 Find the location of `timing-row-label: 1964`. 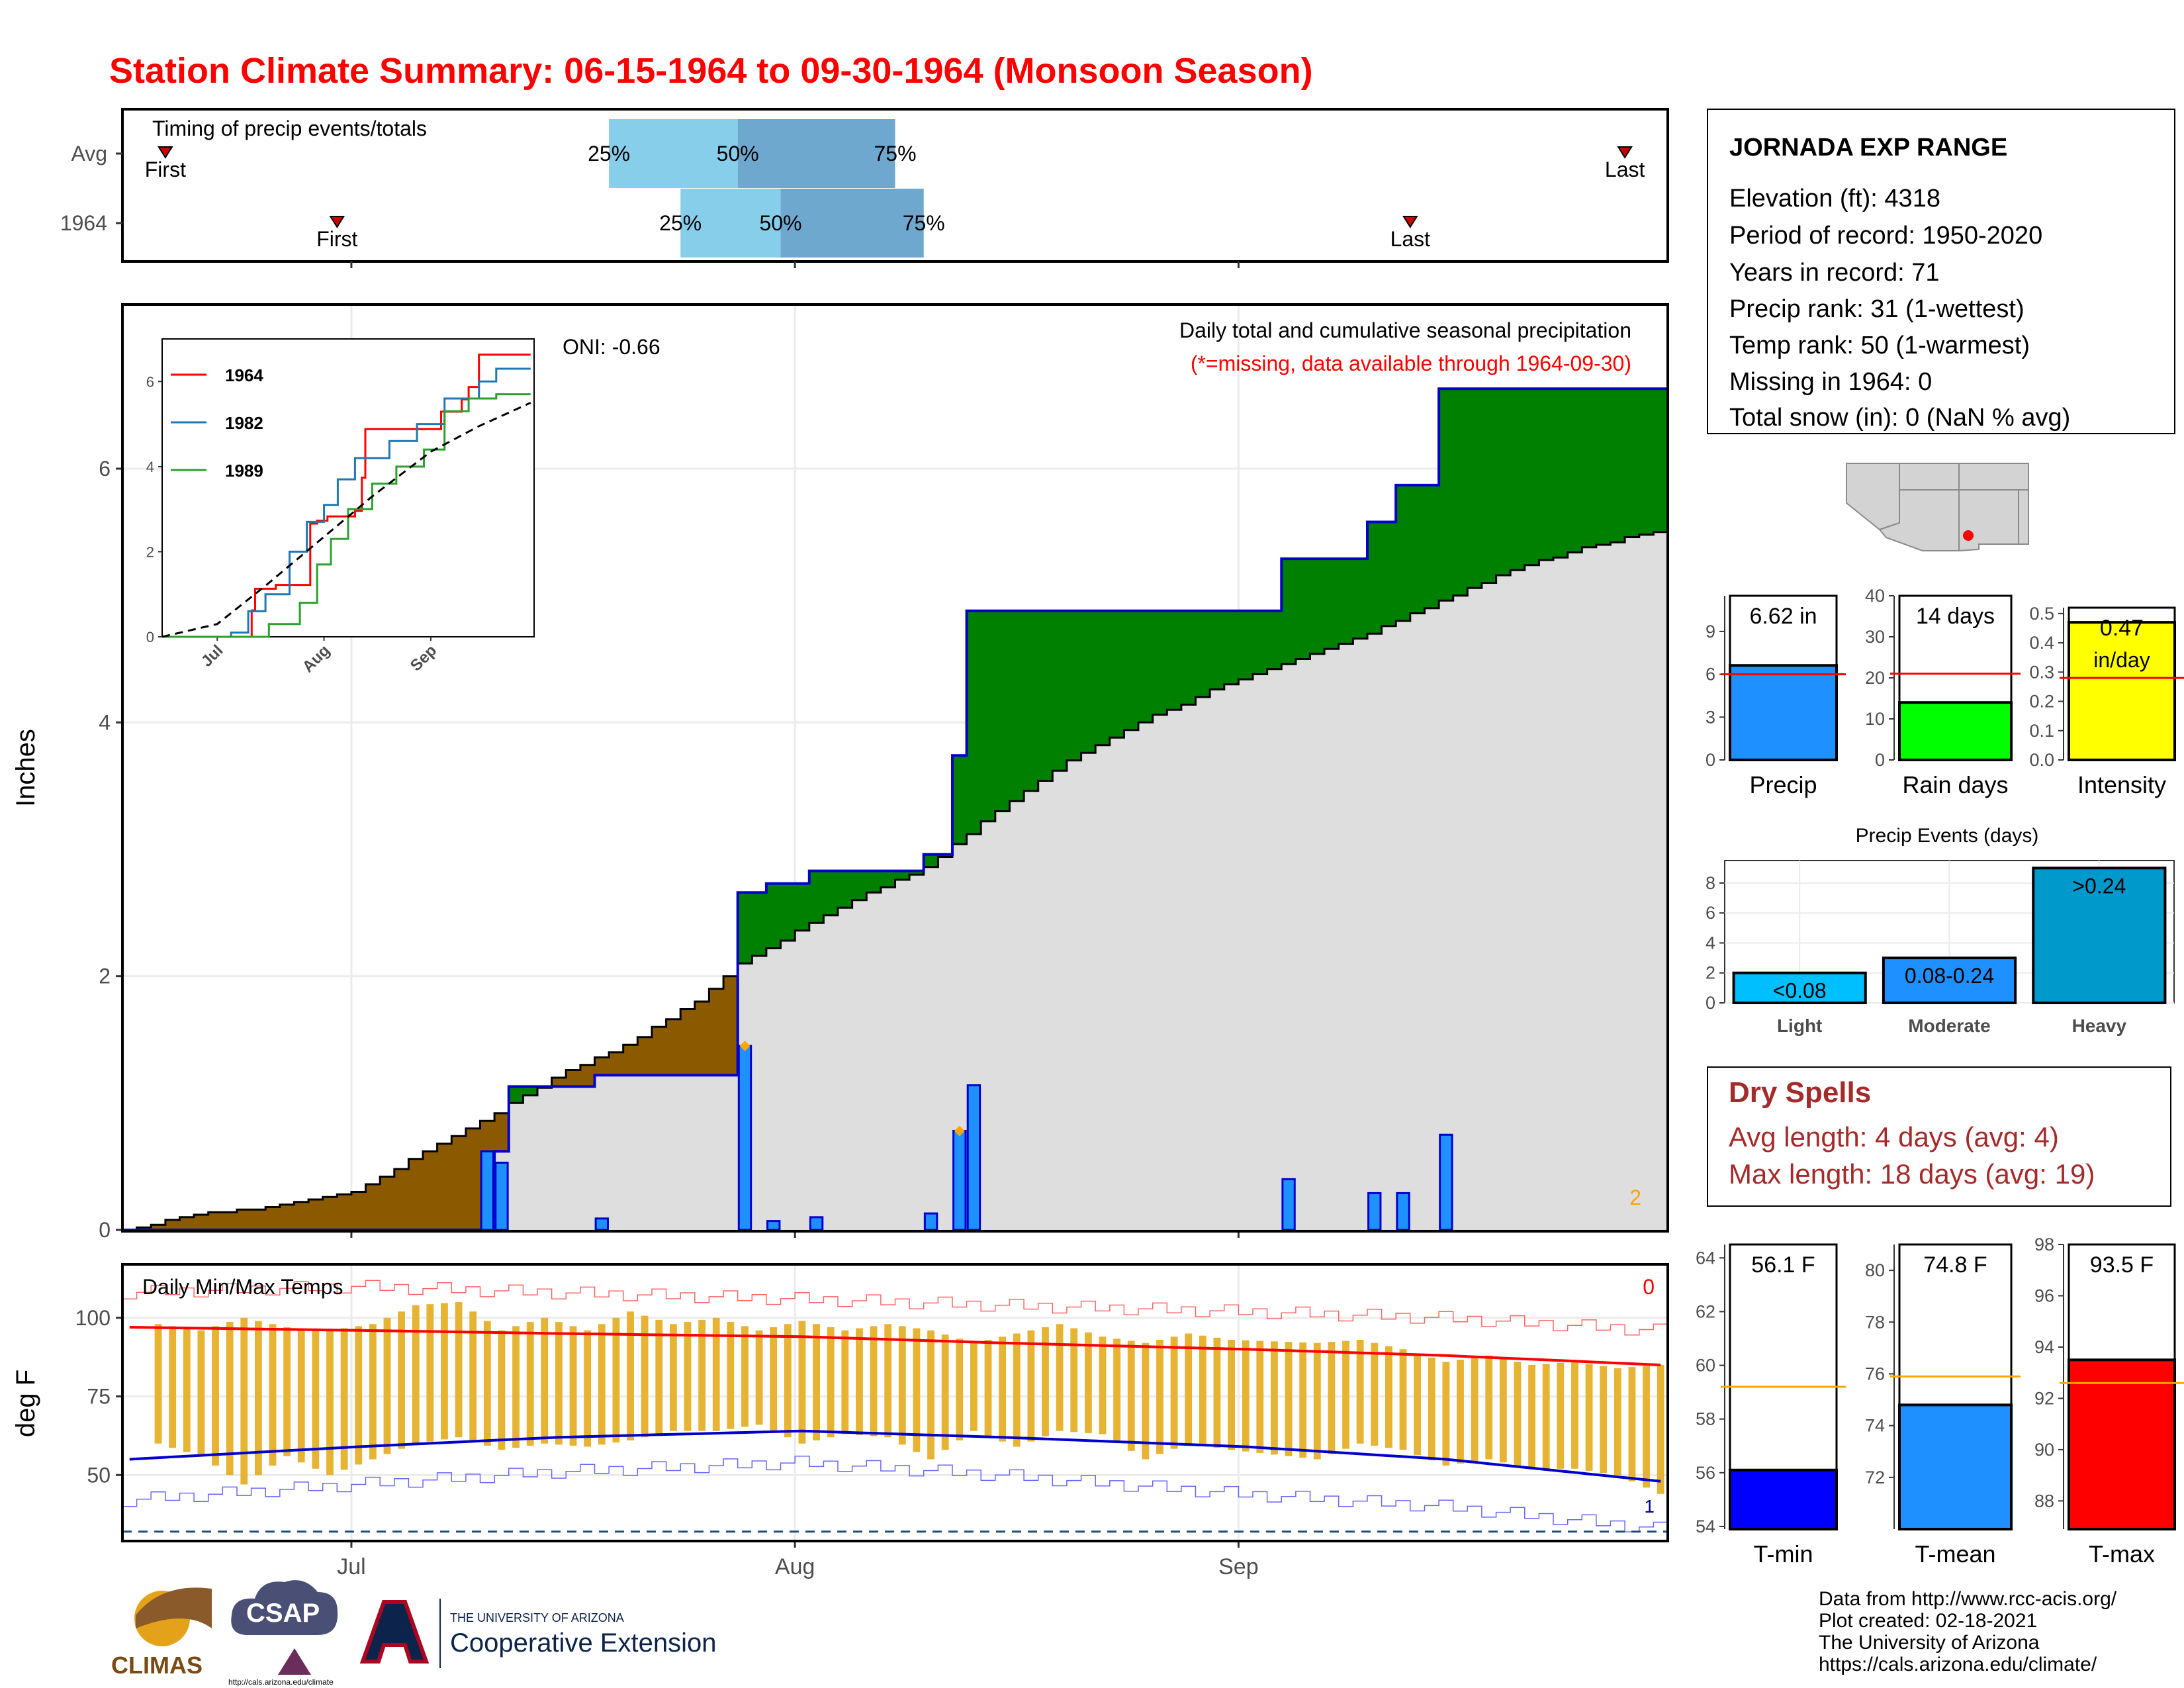

timing-row-label: 1964 is located at coordinates (83, 223).